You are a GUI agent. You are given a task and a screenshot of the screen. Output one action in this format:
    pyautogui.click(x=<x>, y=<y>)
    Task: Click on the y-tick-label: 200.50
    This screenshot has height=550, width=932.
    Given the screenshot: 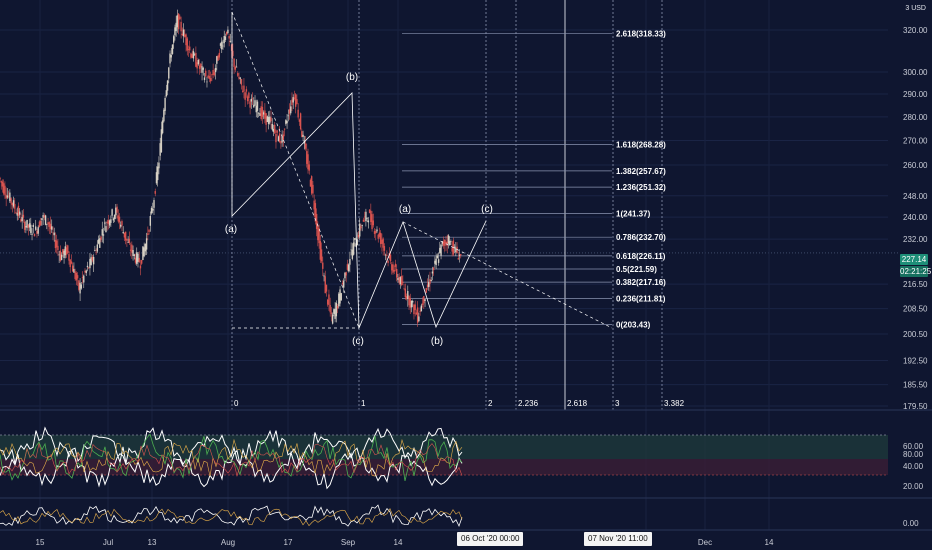 What is the action you would take?
    pyautogui.click(x=915, y=334)
    